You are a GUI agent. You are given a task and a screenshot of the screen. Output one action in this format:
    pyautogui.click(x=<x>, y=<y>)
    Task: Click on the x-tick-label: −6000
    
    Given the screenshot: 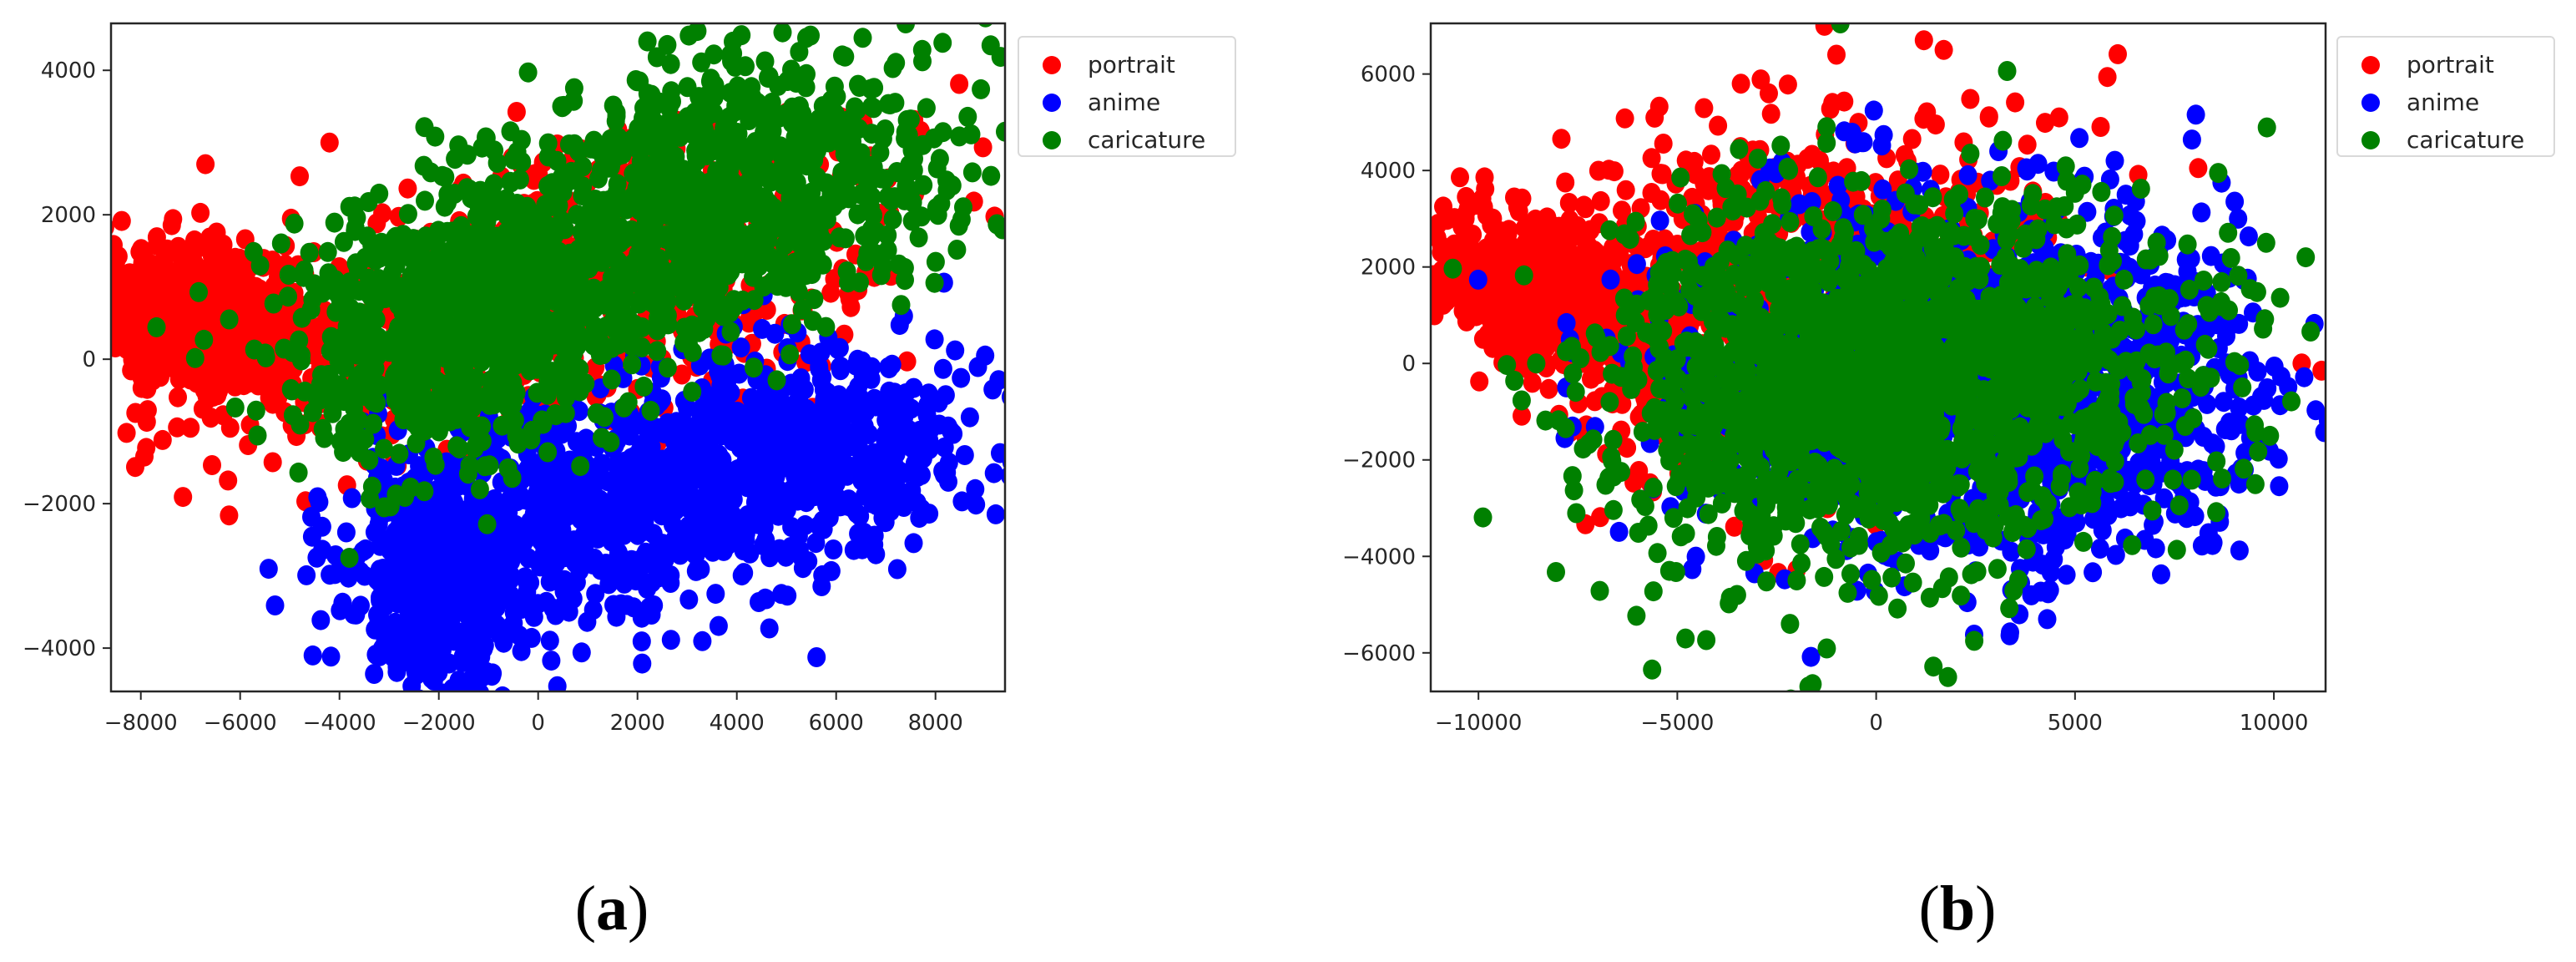 What is the action you would take?
    pyautogui.click(x=240, y=723)
    